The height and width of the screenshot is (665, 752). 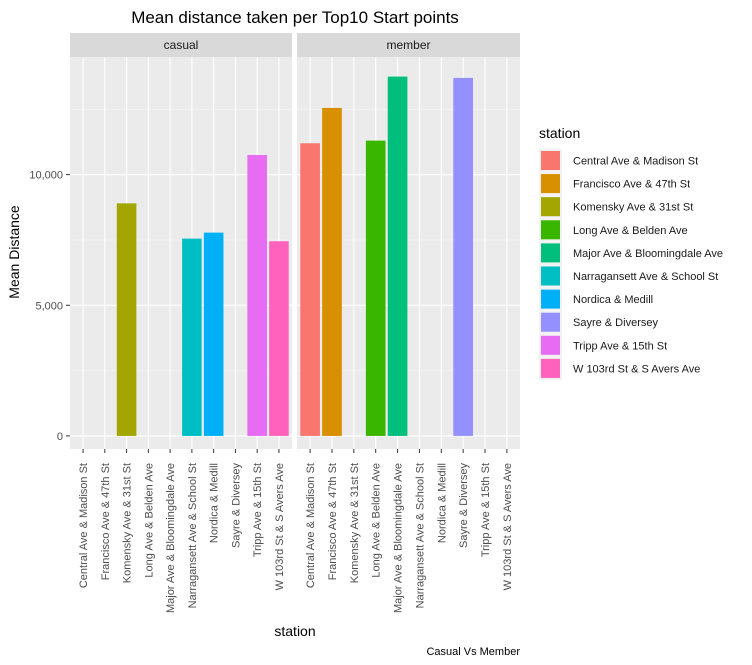 I want to click on y-tick-label: 0, so click(x=60, y=437).